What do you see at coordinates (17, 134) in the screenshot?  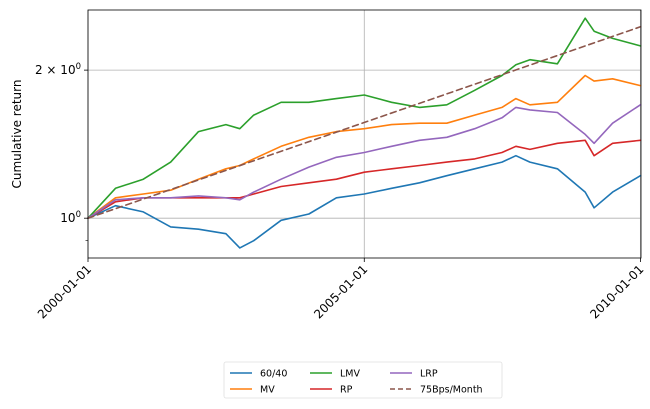 I see `y-axis-title: Cumulative return` at bounding box center [17, 134].